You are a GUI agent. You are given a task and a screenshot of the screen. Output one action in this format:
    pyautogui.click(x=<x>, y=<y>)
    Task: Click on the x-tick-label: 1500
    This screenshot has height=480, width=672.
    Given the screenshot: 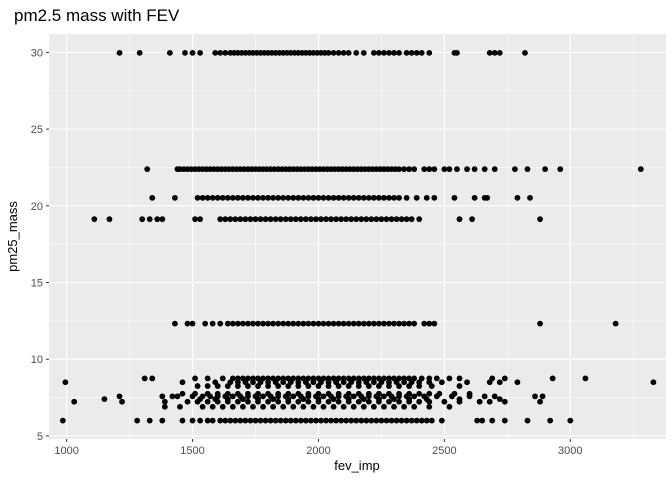 What is the action you would take?
    pyautogui.click(x=192, y=451)
    